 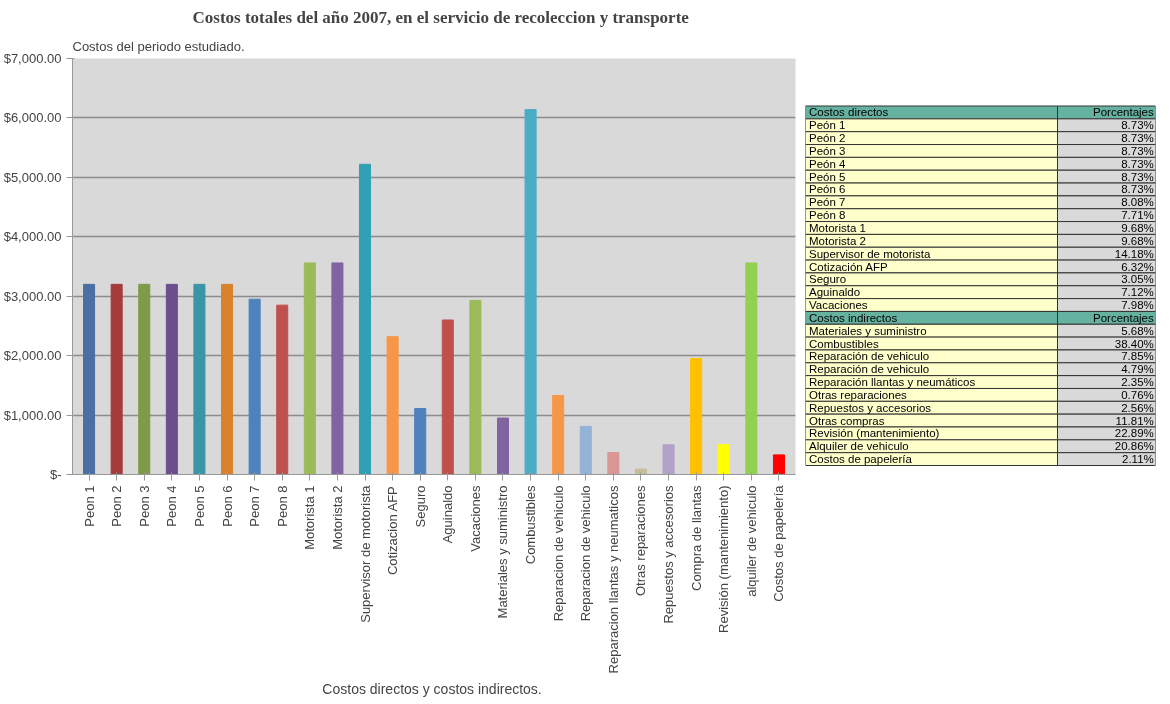 I want to click on category-label: Reparación llantas y neumáticos, so click(x=892, y=382).